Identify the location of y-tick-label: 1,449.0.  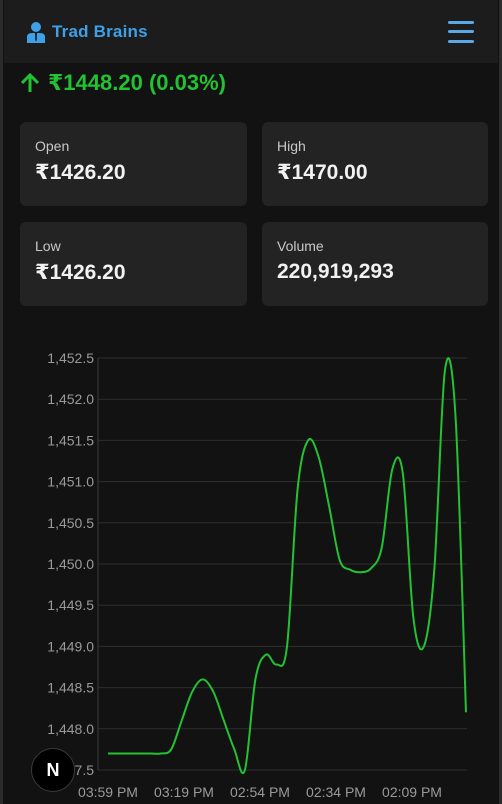
(70, 646).